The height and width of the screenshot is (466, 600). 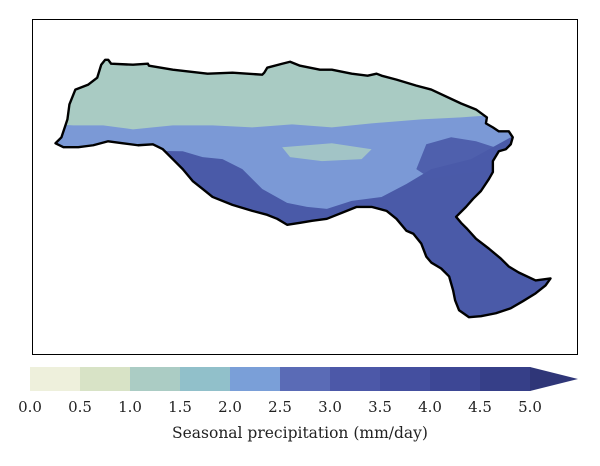 I want to click on colorbar, so click(x=304, y=379).